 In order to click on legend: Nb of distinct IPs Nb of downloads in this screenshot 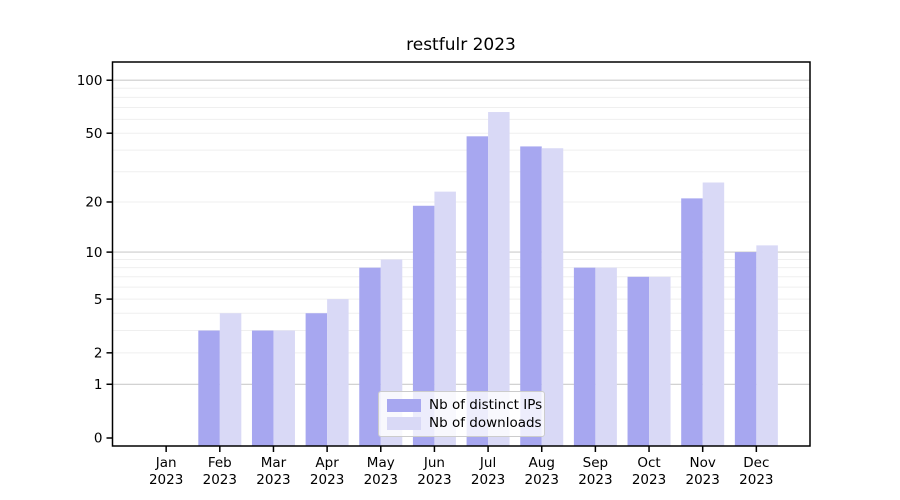, I will do `click(461, 414)`.